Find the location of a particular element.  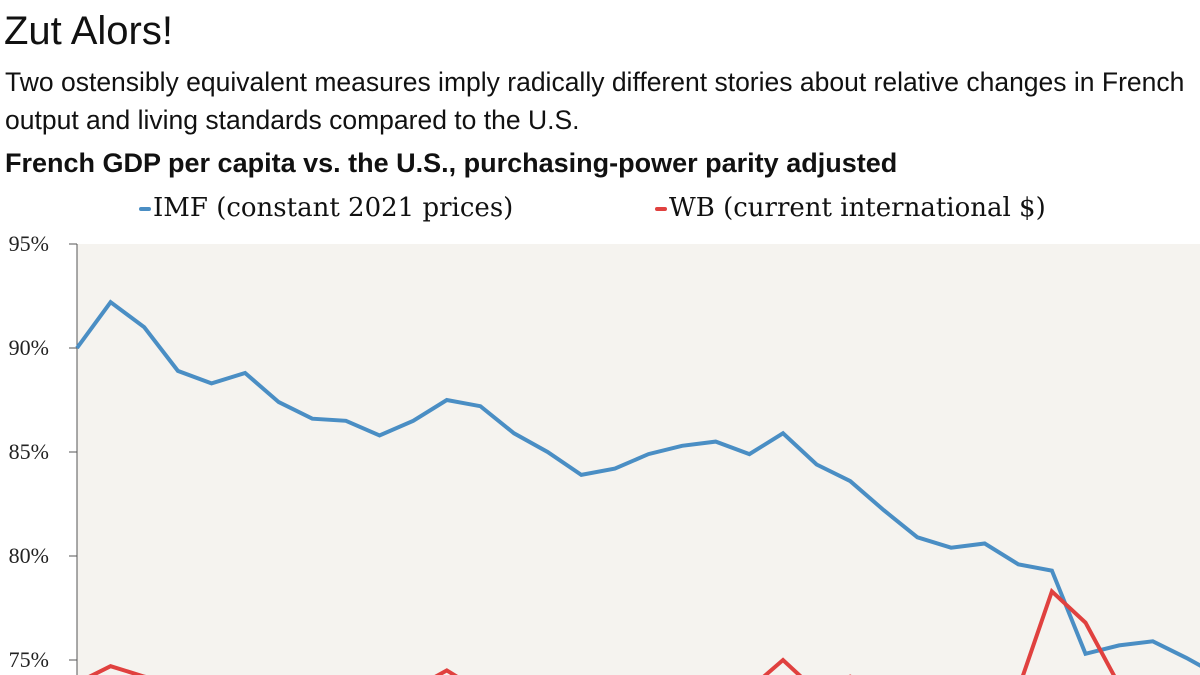

y-tick-label: 85% is located at coordinates (29, 451).